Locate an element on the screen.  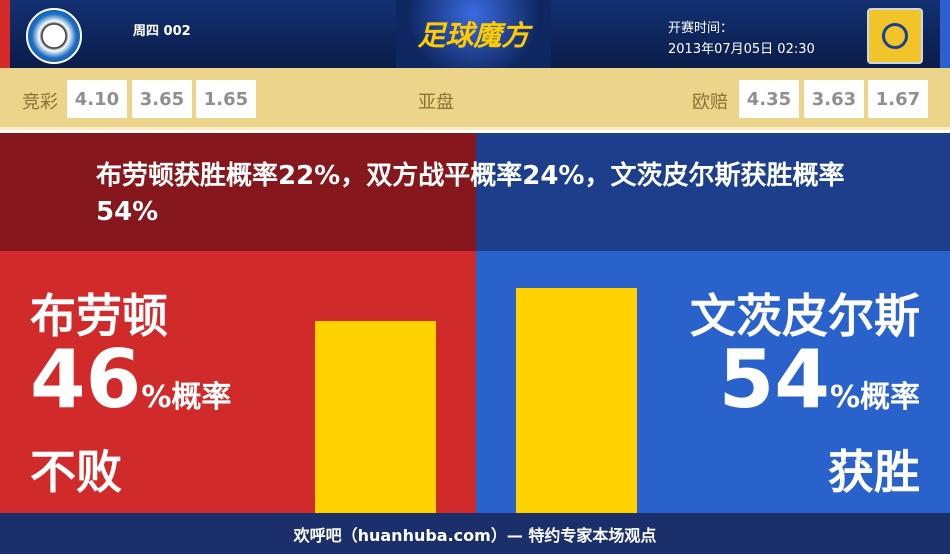
euro-lose-odds: 1.67 is located at coordinates (898, 99).